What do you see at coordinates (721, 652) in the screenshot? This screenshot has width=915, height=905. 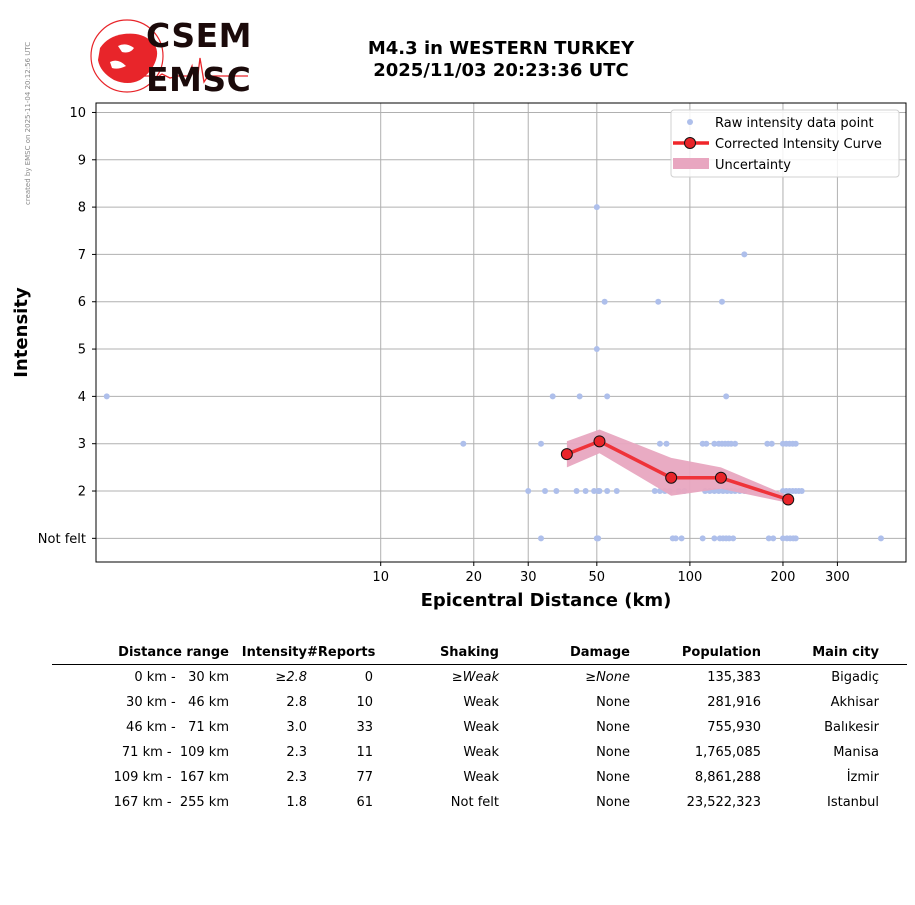 I see `table-header-cell: Population` at bounding box center [721, 652].